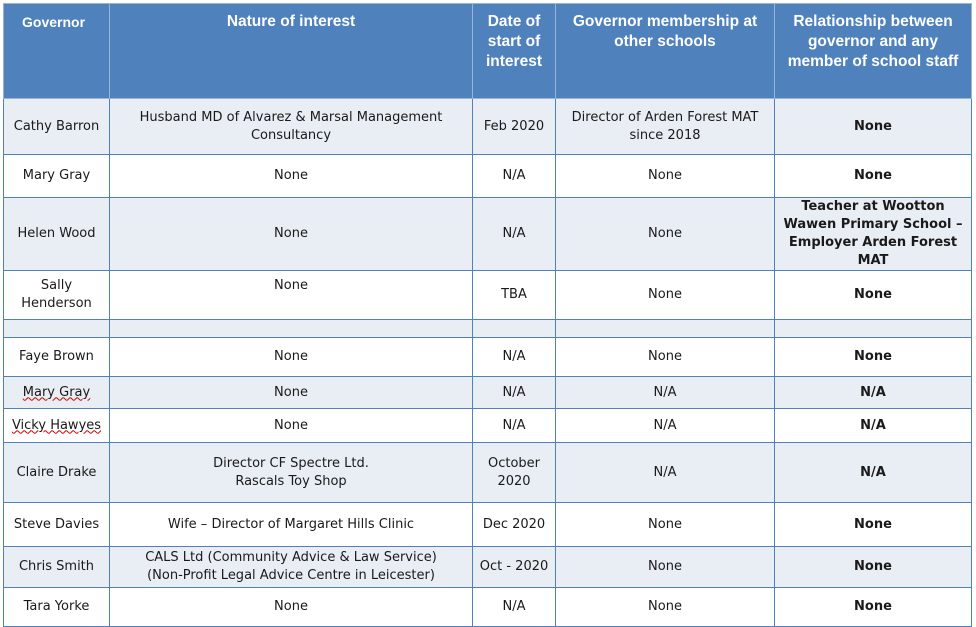 This screenshot has width=976, height=627. I want to click on governor-name: Faye Brown, so click(56, 357).